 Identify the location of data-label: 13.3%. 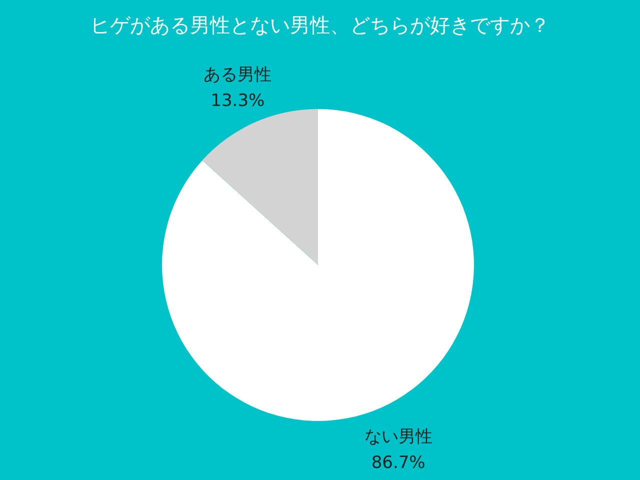
(237, 101).